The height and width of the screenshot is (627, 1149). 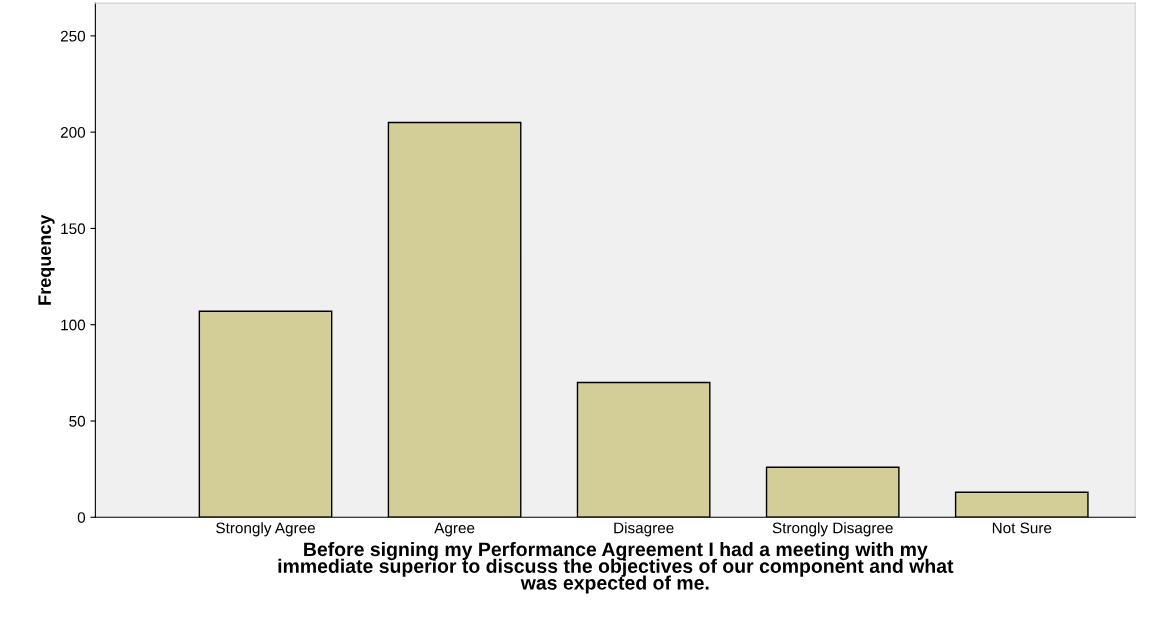 What do you see at coordinates (73, 132) in the screenshot?
I see `y-tick-label: 200` at bounding box center [73, 132].